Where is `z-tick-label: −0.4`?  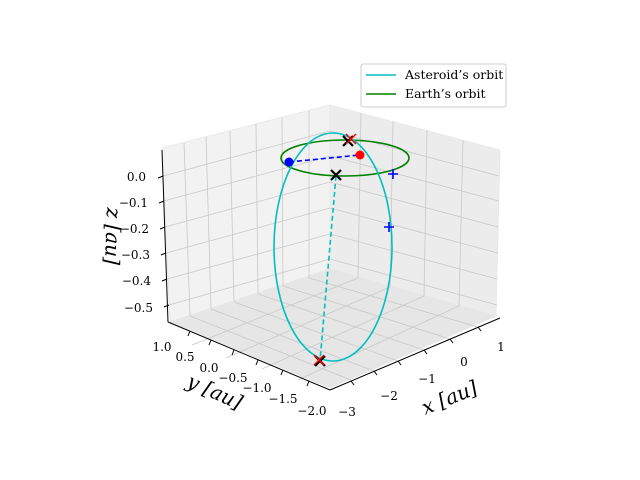
z-tick-label: −0.4 is located at coordinates (137, 281).